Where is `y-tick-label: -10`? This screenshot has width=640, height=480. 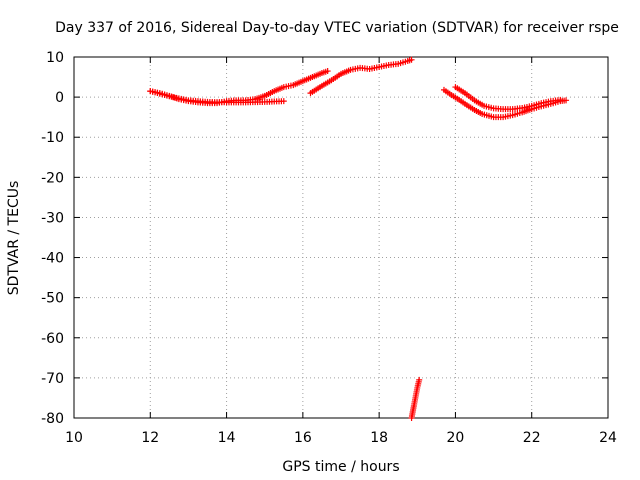
y-tick-label: -10 is located at coordinates (52, 138).